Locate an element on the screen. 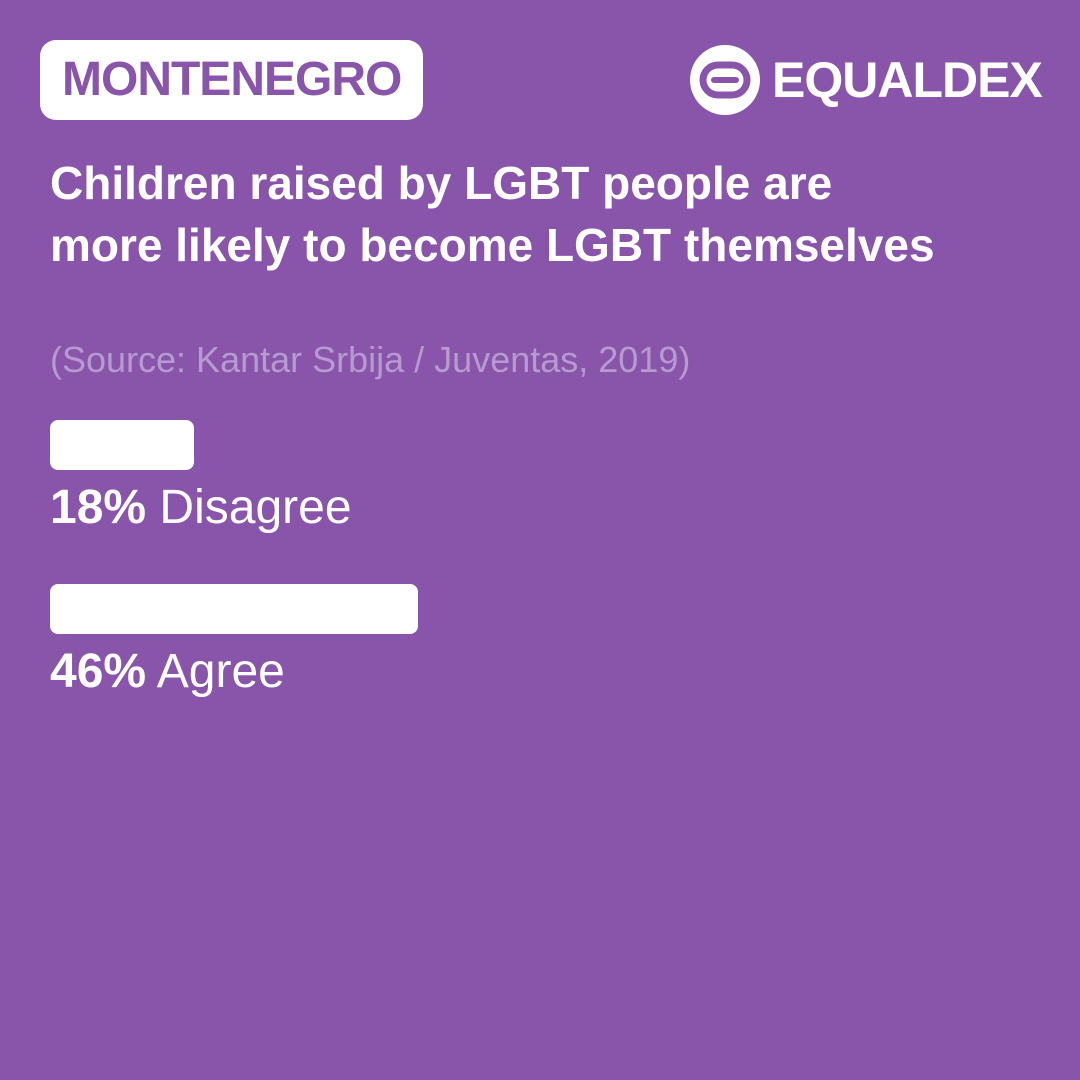  equaldex-logo-icon is located at coordinates (725, 80).